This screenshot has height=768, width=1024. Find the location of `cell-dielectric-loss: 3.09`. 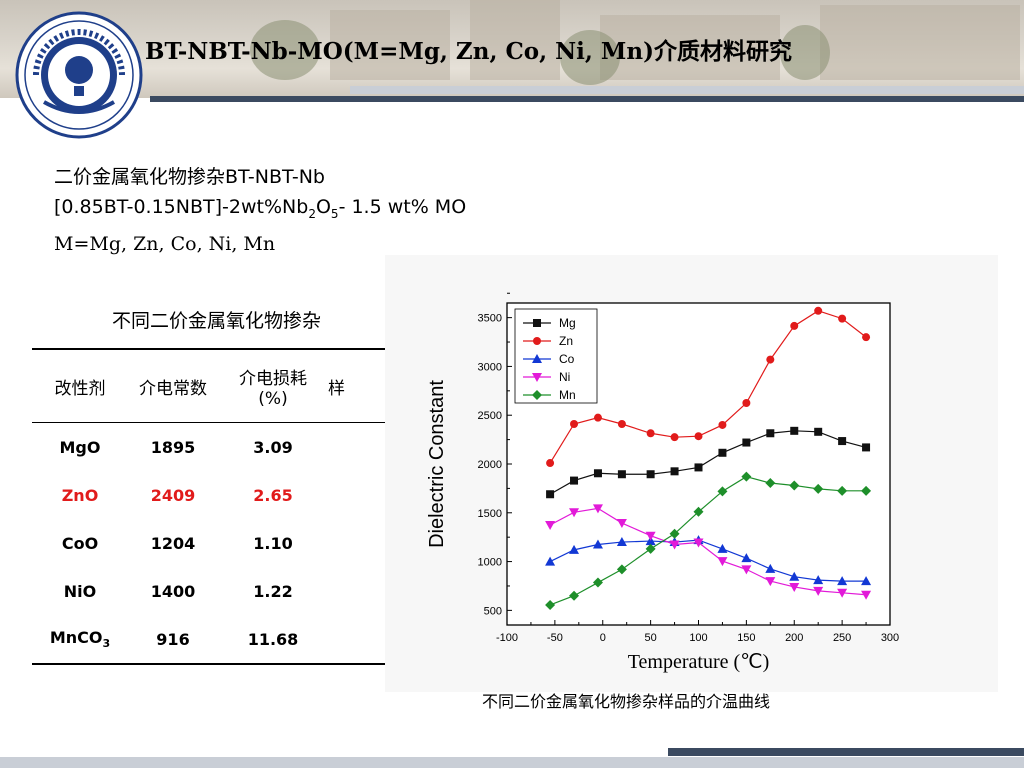

cell-dielectric-loss: 3.09 is located at coordinates (273, 447).